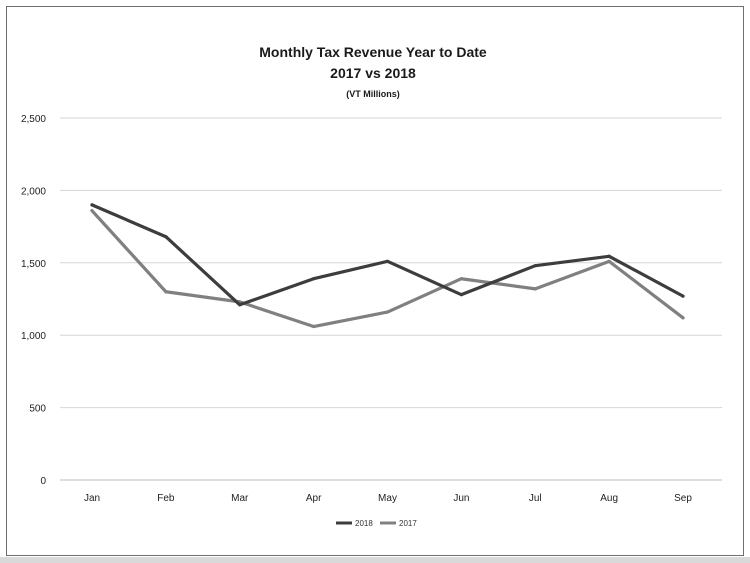  Describe the element at coordinates (33, 191) in the screenshot. I see `y-tick-label: 2,000` at that location.